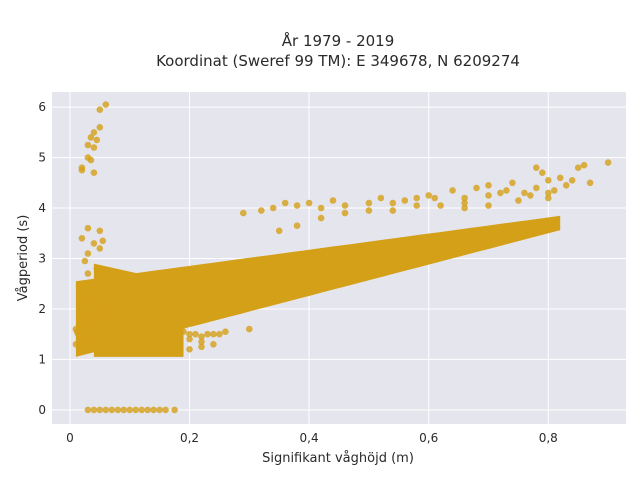 This screenshot has width=640, height=480. Describe the element at coordinates (338, 40) in the screenshot. I see `chart-title-line-1: År 1979 - 2019` at that location.